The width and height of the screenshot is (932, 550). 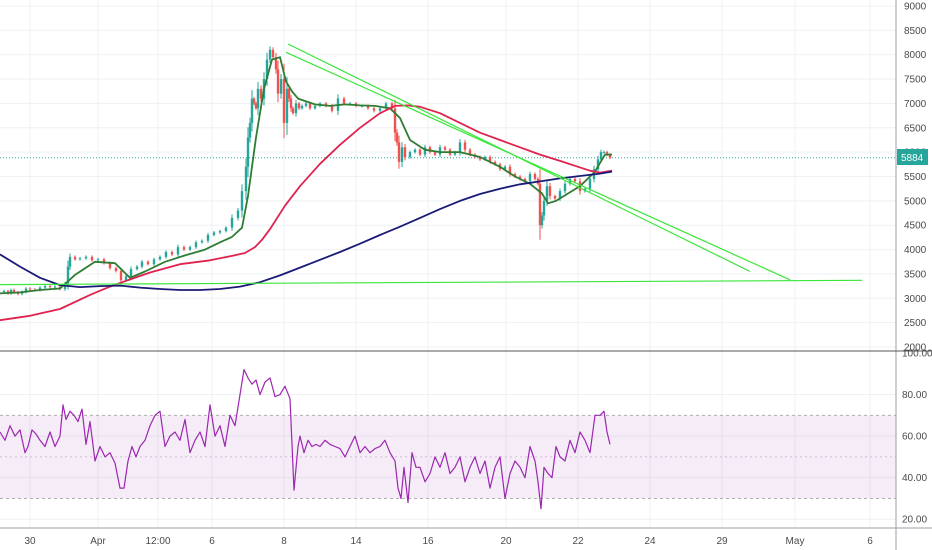 What do you see at coordinates (431, 282) in the screenshot?
I see `trend-line` at bounding box center [431, 282].